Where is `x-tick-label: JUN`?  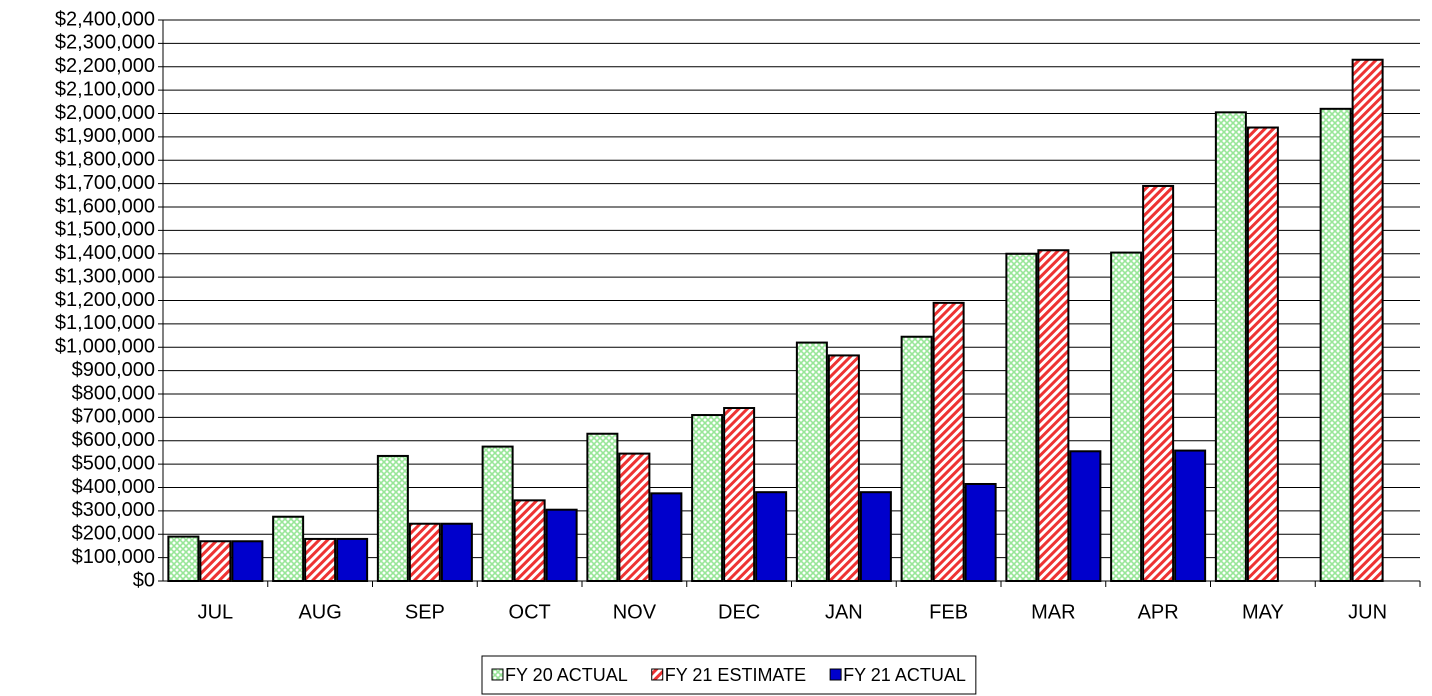 x-tick-label: JUN is located at coordinates (1367, 612).